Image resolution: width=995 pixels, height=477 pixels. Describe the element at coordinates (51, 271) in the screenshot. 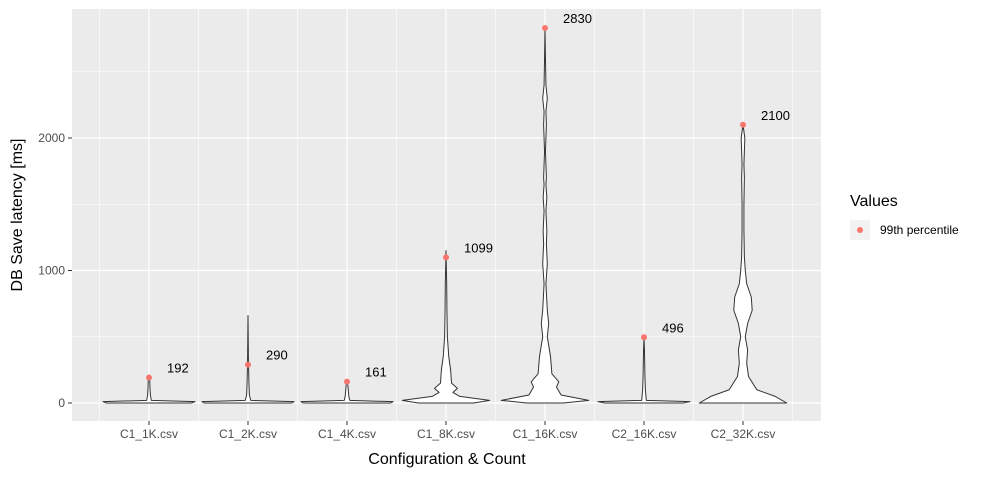

I see `y-tick-label: 1000` at that location.